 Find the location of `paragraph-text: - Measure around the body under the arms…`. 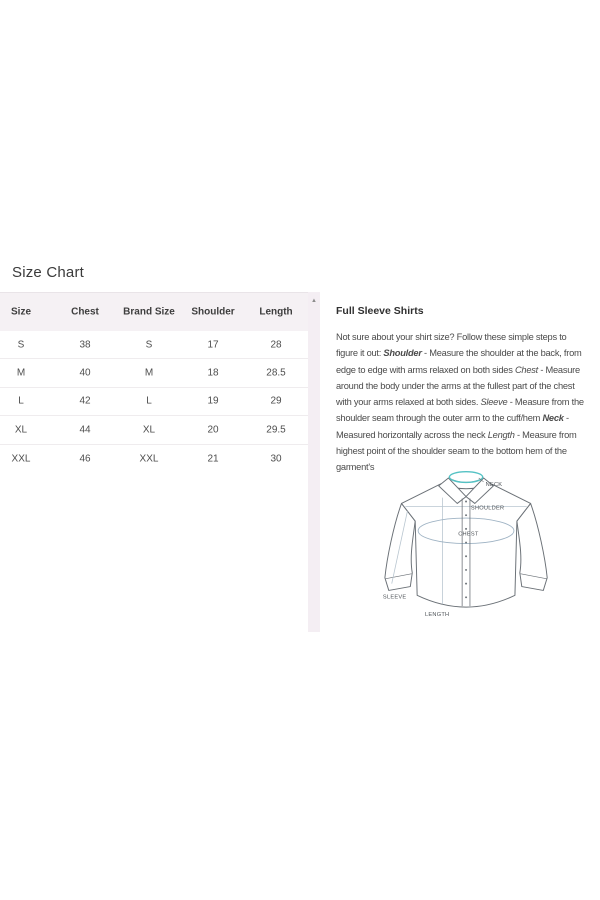

paragraph-text: - Measure around the body under the arms… is located at coordinates (458, 386).